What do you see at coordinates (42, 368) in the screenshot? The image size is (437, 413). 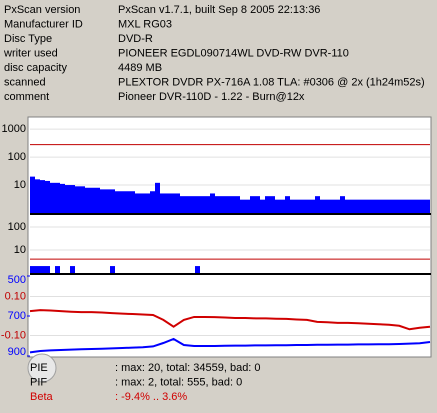 I see `icon` at bounding box center [42, 368].